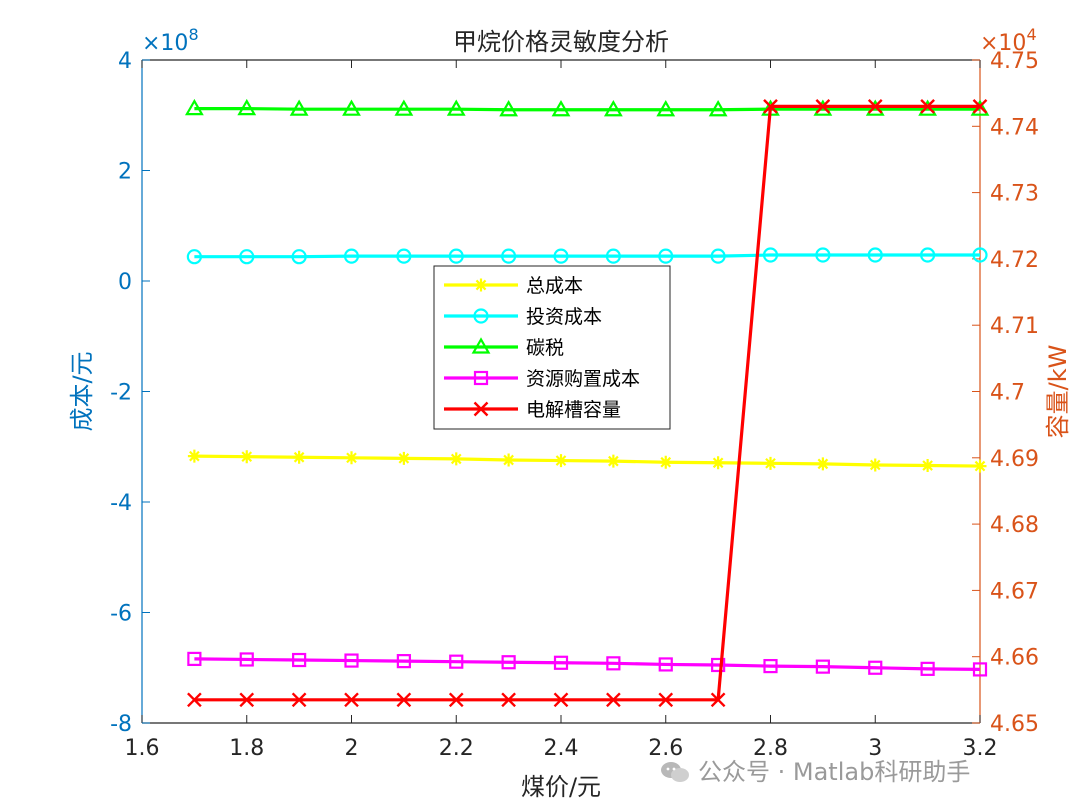  I want to click on left-axis-exponent: ×10⁸, so click(170, 40).